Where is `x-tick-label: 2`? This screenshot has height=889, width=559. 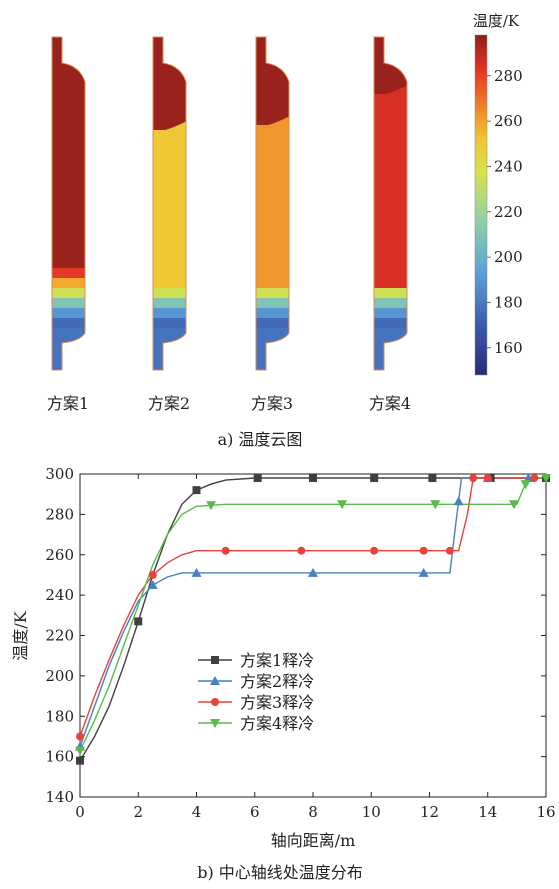
x-tick-label: 2 is located at coordinates (138, 812).